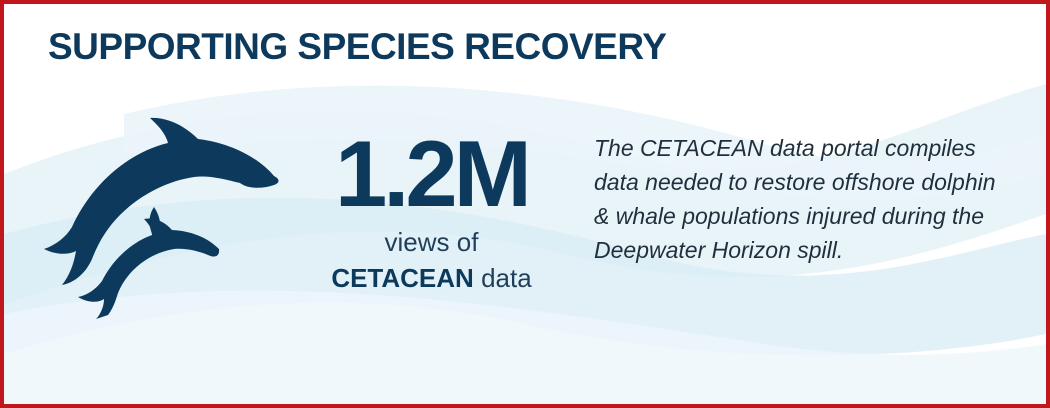 The height and width of the screenshot is (408, 1050). What do you see at coordinates (357, 46) in the screenshot?
I see `page-title: SUPPORTING SPECIES RECOVERY` at bounding box center [357, 46].